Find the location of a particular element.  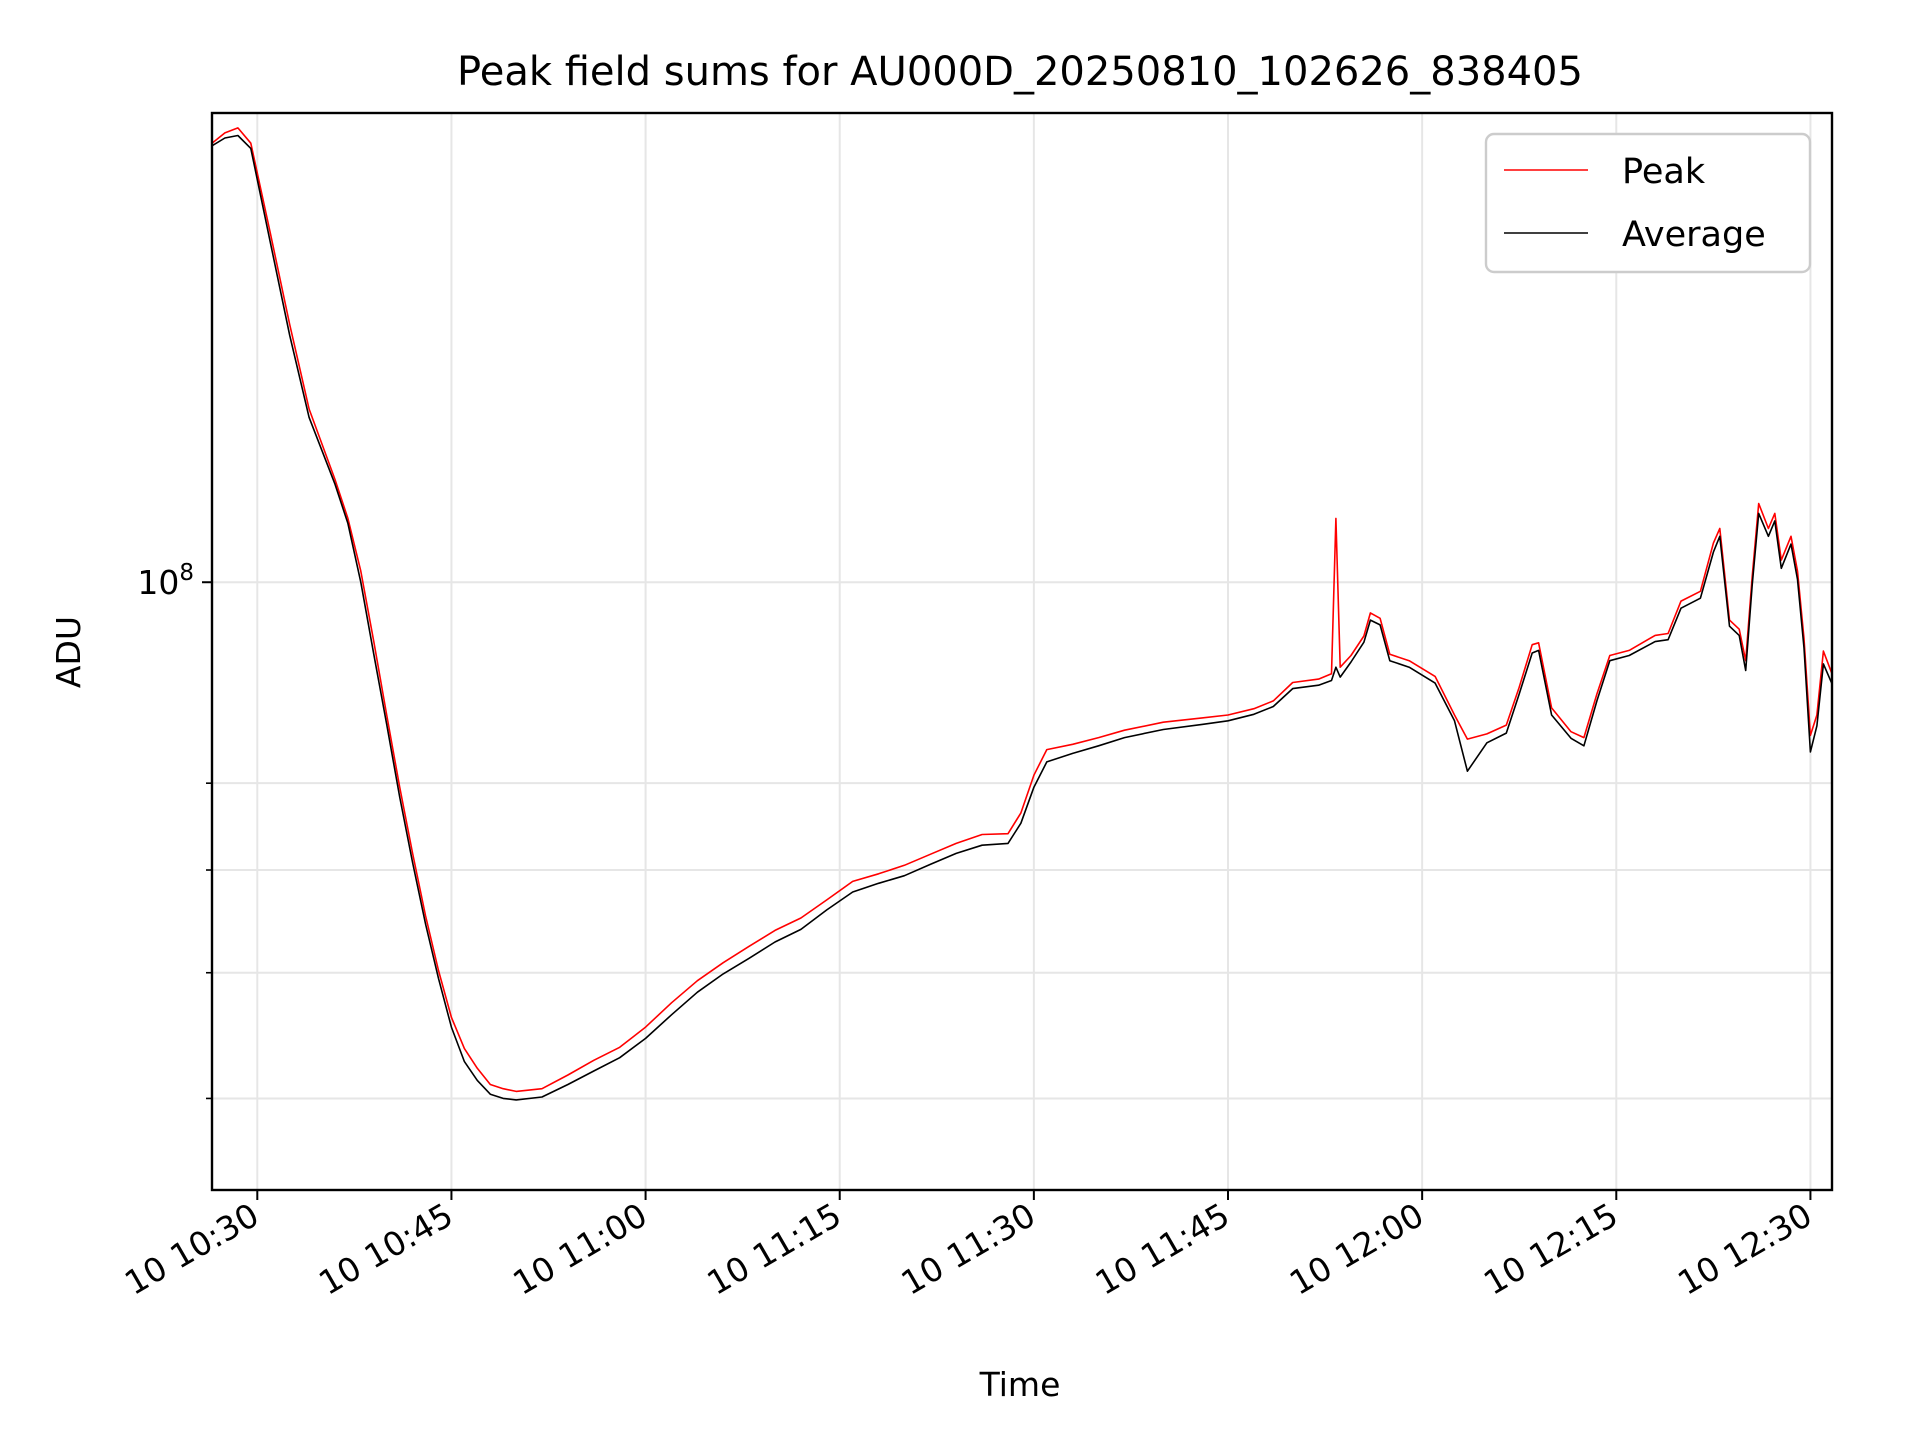

y-tick-label: 108 is located at coordinates (165, 581).